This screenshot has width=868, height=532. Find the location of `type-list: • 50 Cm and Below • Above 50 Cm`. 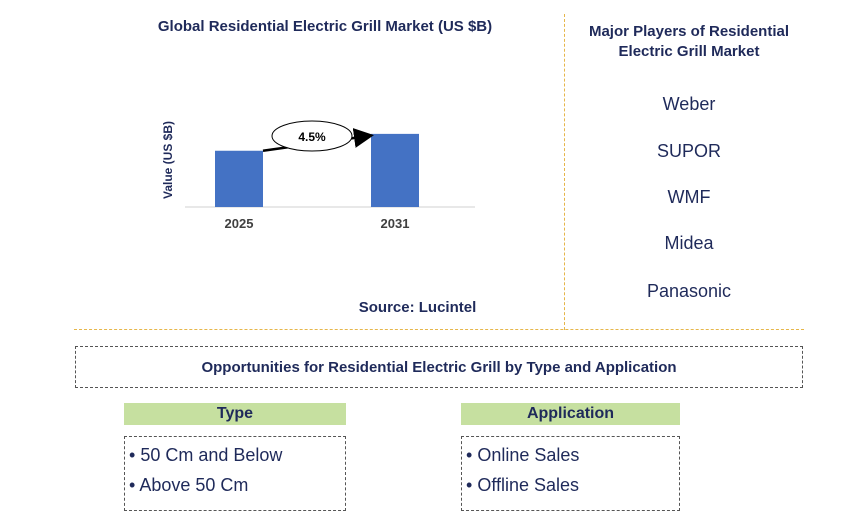

type-list: • 50 Cm and Below • Above 50 Cm is located at coordinates (235, 473).